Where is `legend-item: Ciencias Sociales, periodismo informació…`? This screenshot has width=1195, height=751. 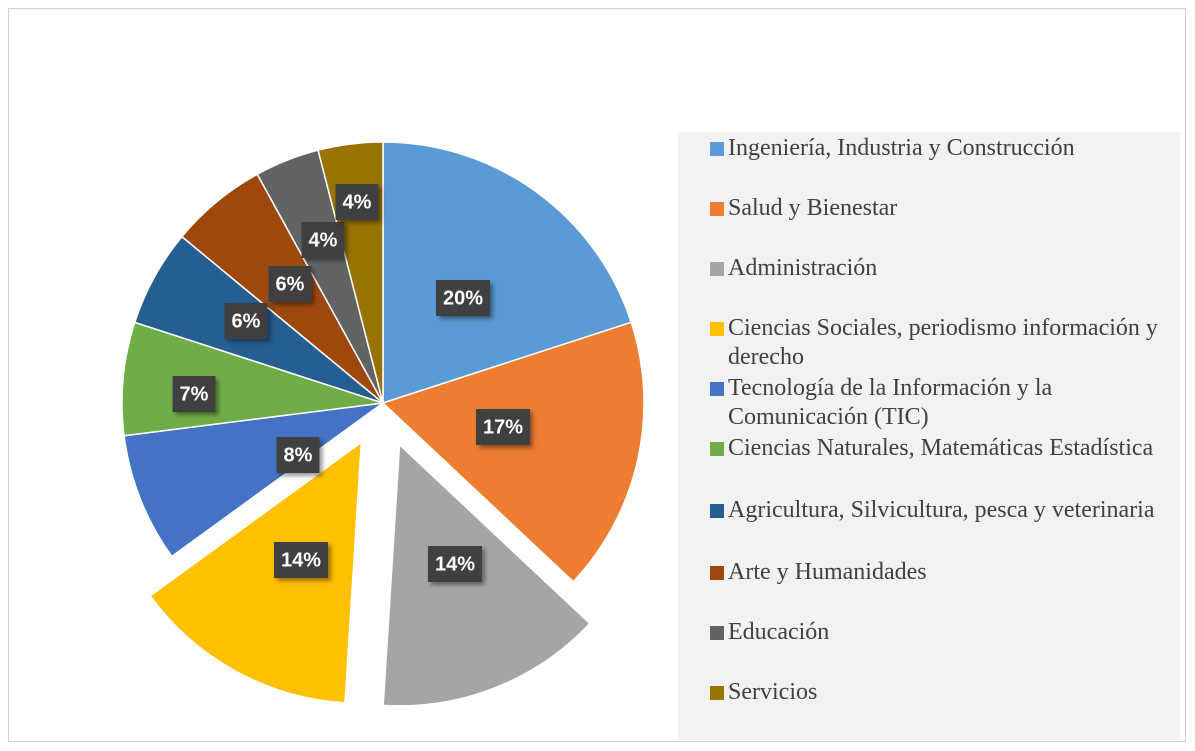 legend-item: Ciencias Sociales, periodismo informació… is located at coordinates (938, 343).